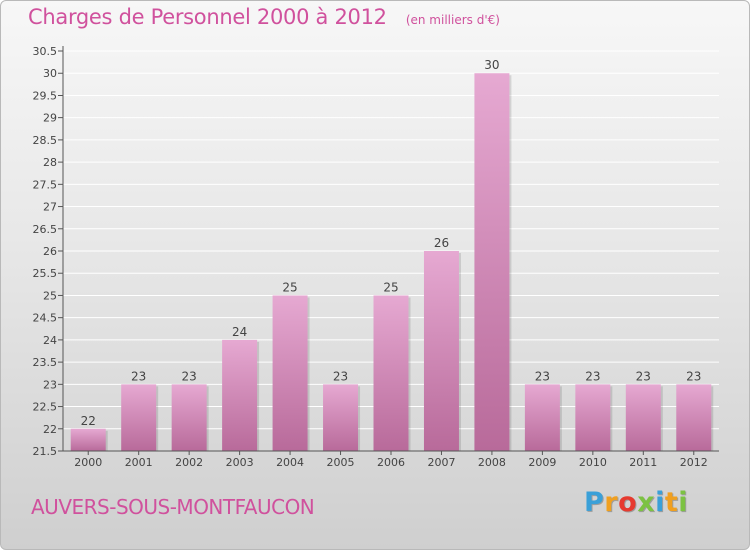  What do you see at coordinates (341, 462) in the screenshot?
I see `x-tick-label: 2005` at bounding box center [341, 462].